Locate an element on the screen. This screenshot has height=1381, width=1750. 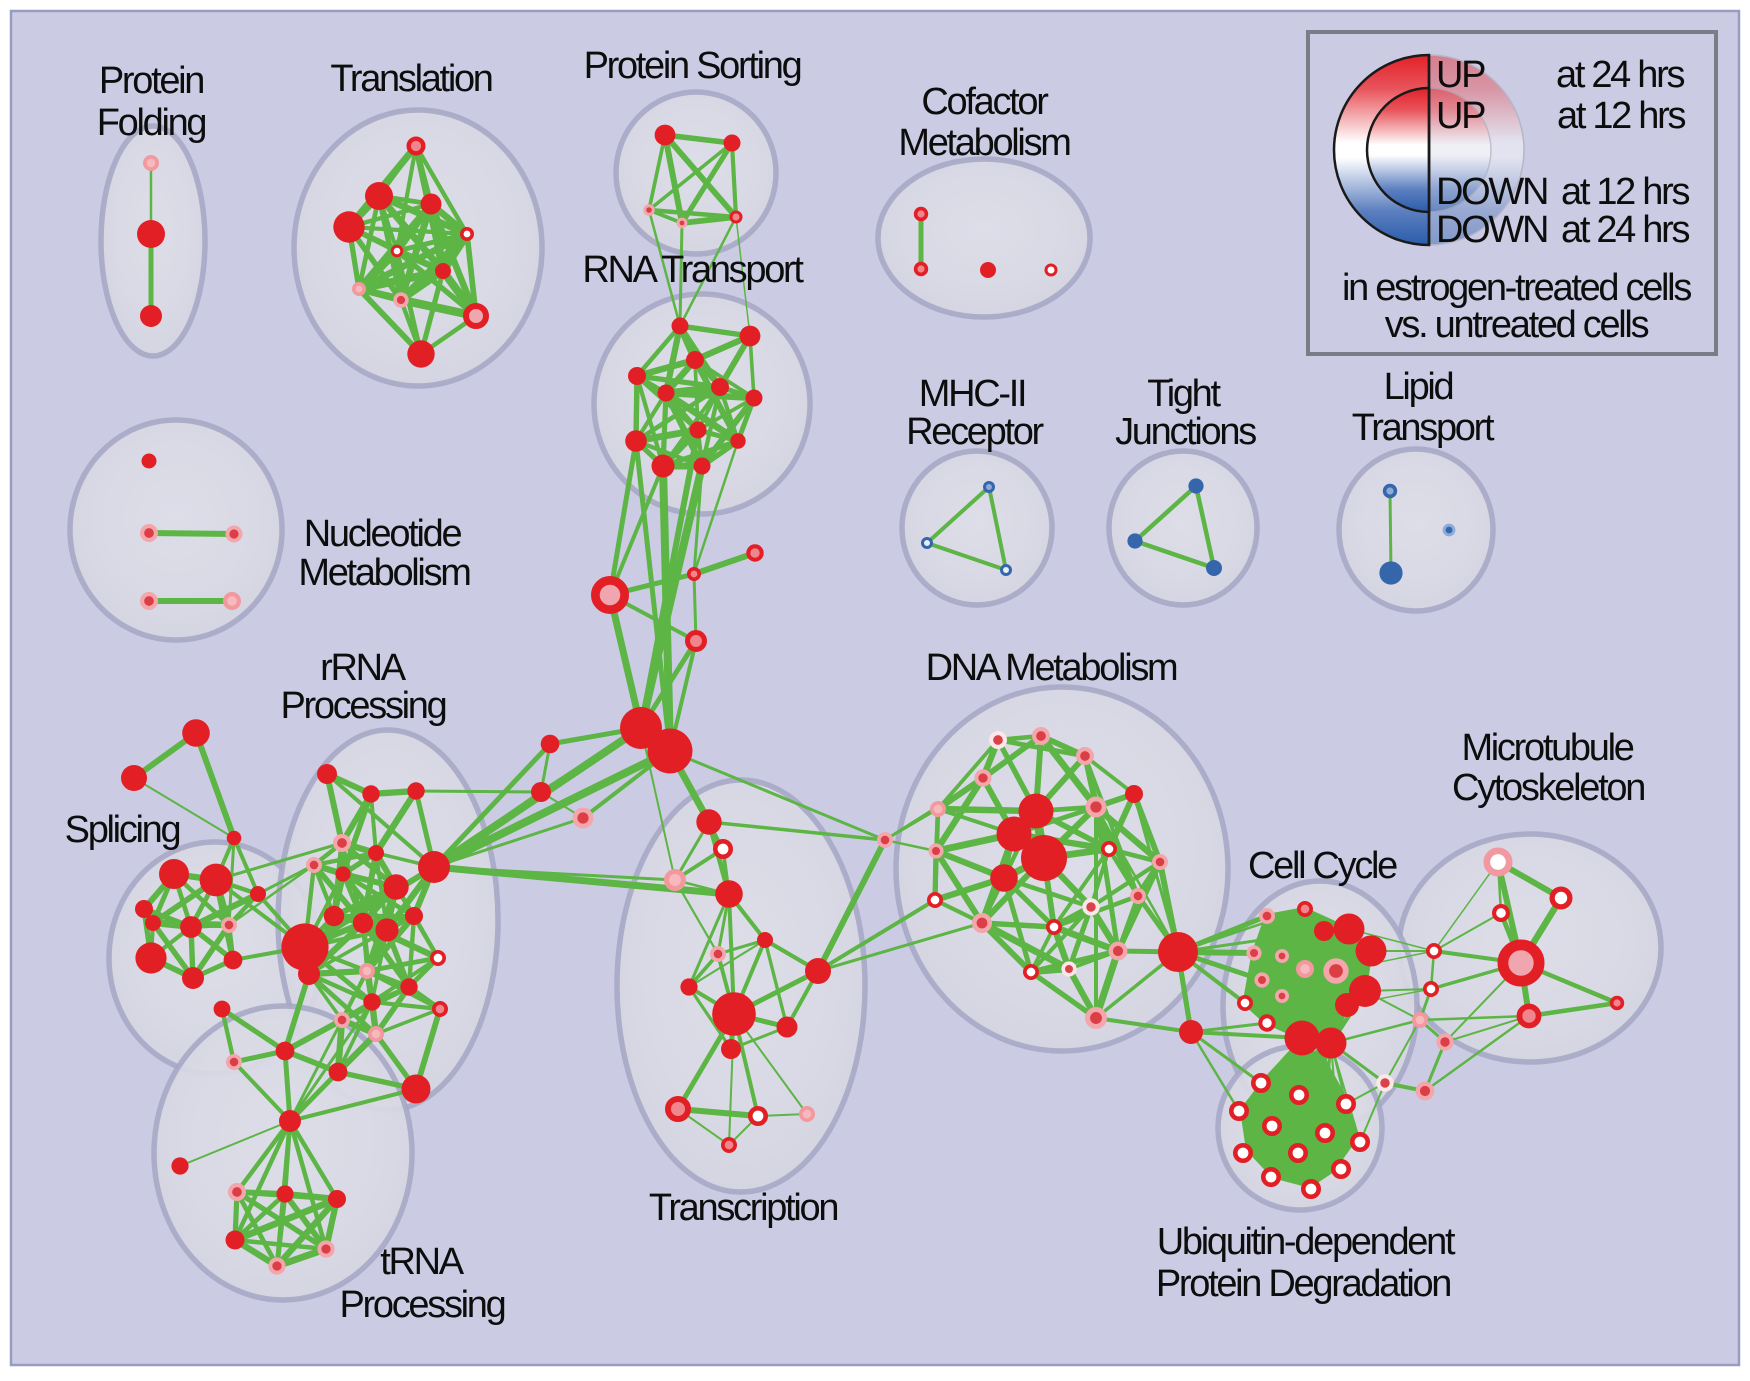
svg-text: Nucleotide is located at coordinates (383, 534).